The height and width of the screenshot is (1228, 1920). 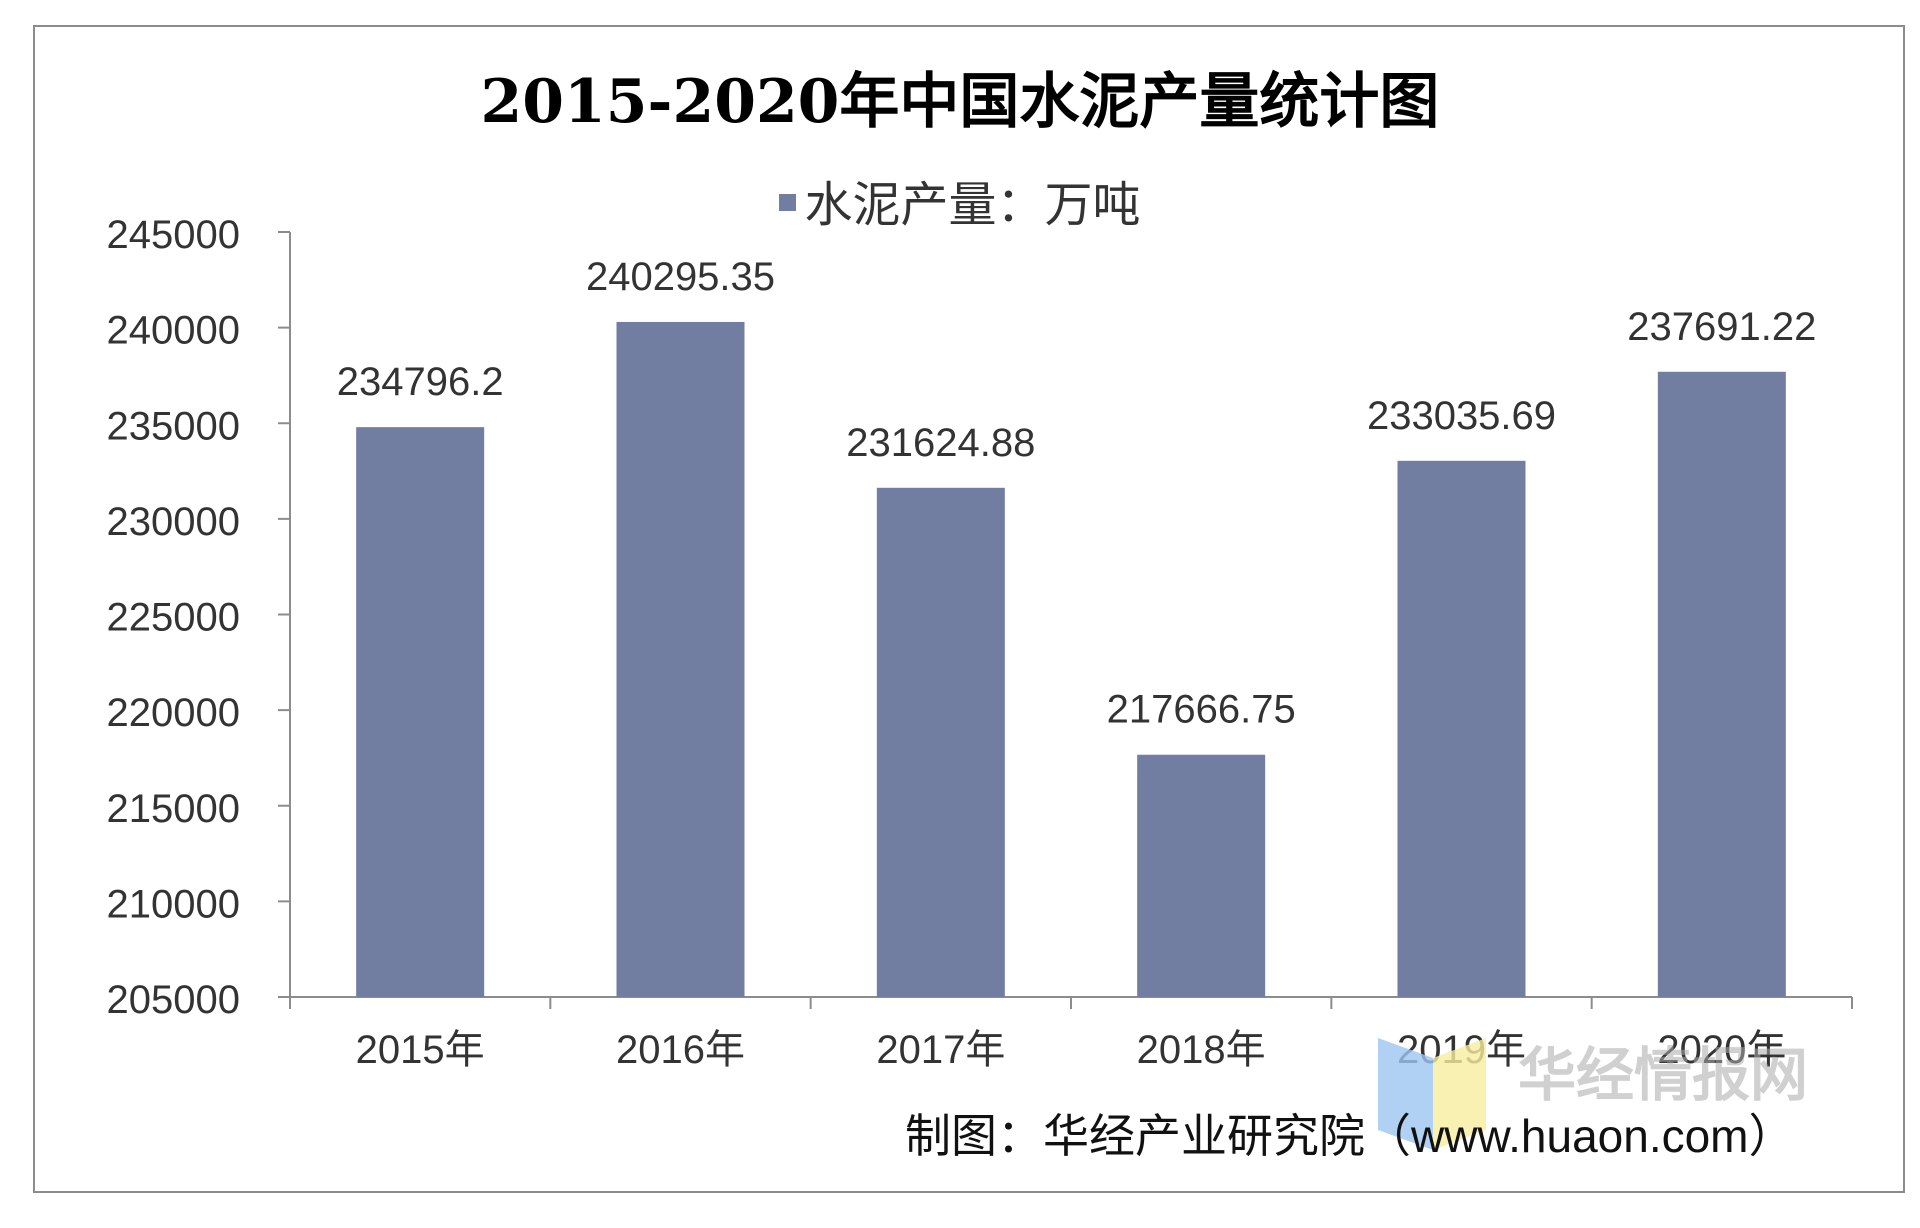 I want to click on legend: 水泥产量：万吨, so click(x=960, y=206).